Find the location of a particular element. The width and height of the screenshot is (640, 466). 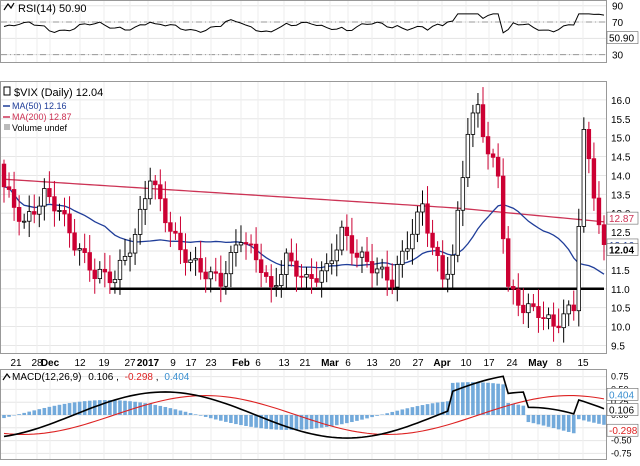

volume-legend-swatch is located at coordinates (7, 127).